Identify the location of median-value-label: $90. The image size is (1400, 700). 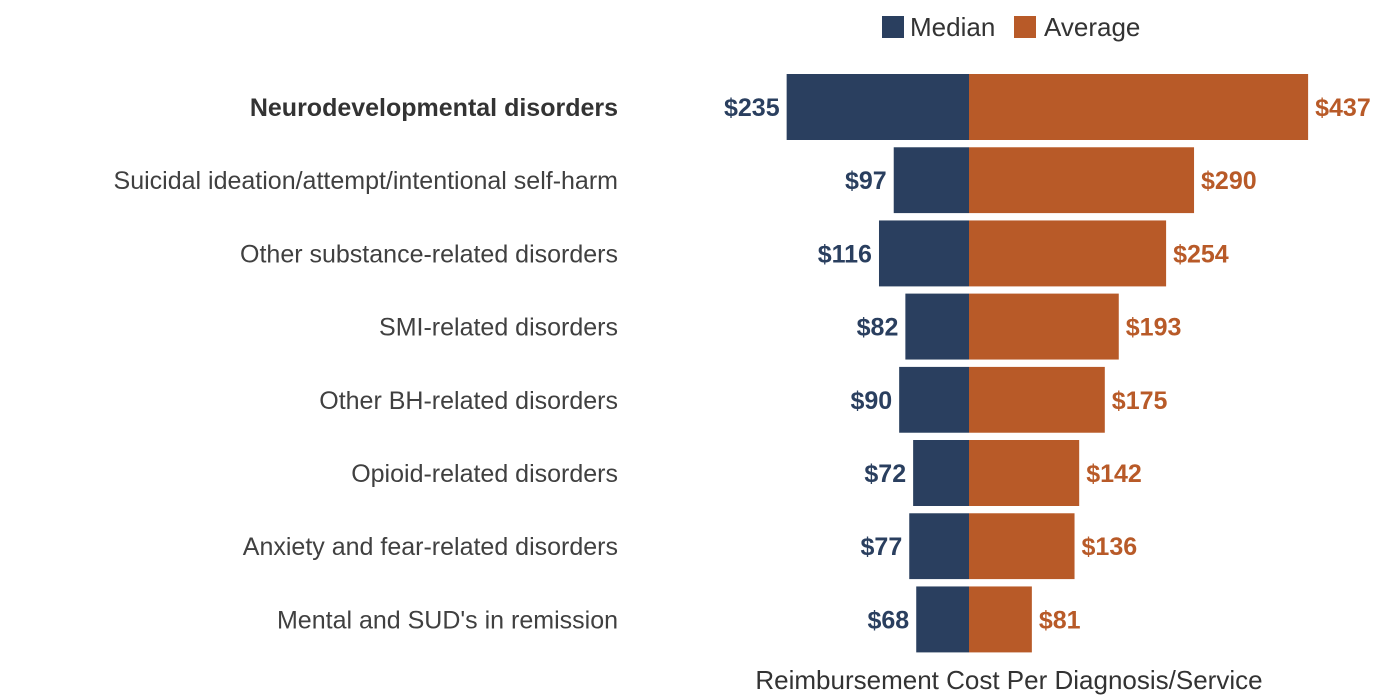
(871, 401).